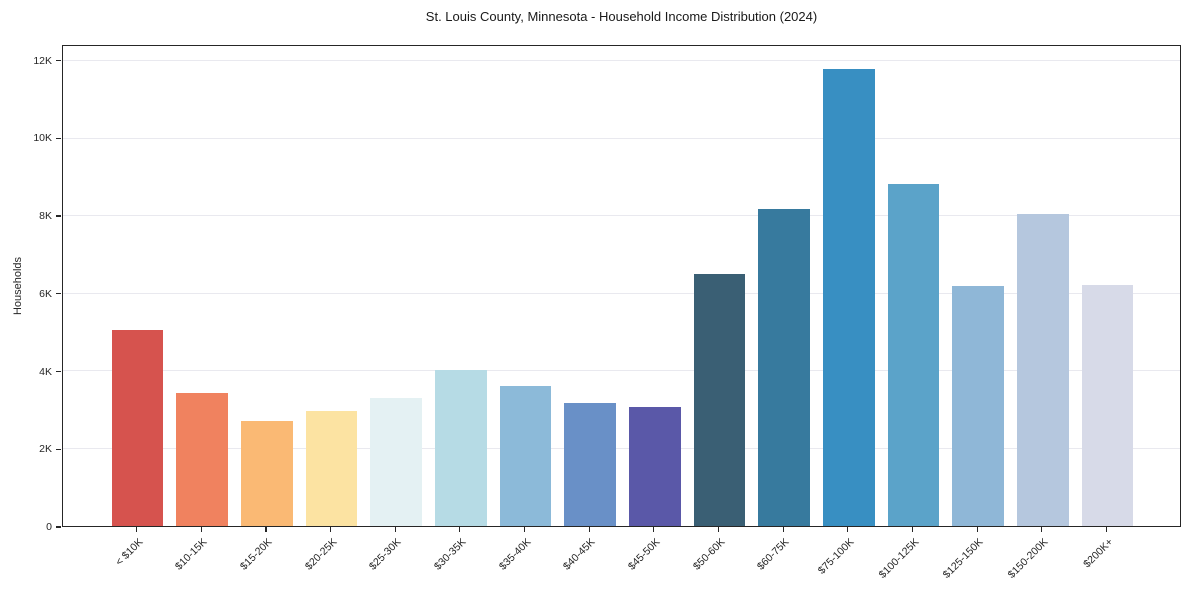 Image resolution: width=1189 pixels, height=590 pixels. What do you see at coordinates (590, 464) in the screenshot?
I see `bar-$40-45K` at bounding box center [590, 464].